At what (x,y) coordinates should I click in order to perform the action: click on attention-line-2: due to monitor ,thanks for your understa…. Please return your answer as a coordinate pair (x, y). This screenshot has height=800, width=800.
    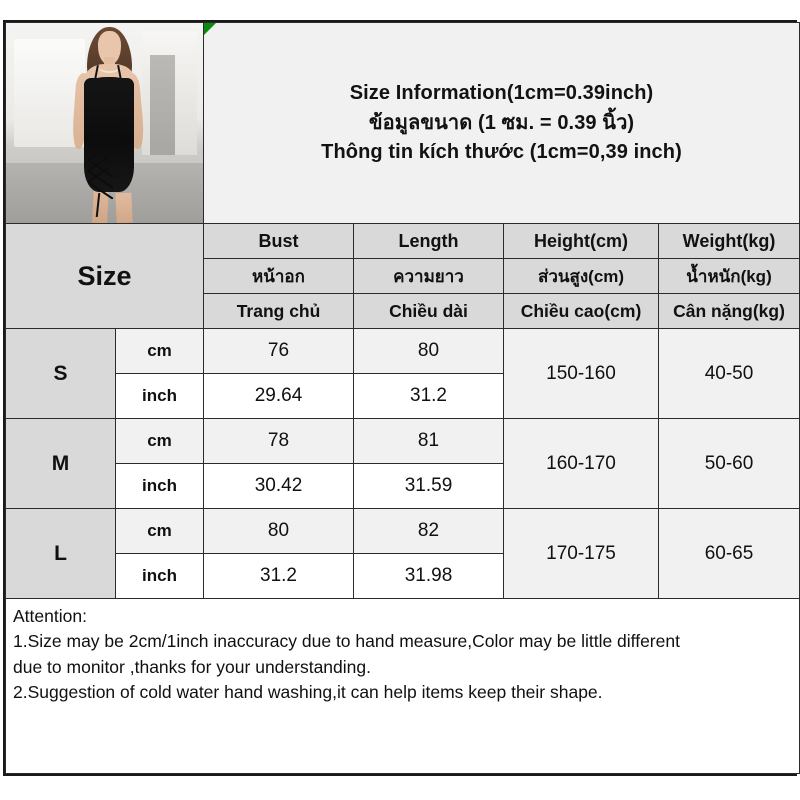
    Looking at the image, I should click on (192, 666).